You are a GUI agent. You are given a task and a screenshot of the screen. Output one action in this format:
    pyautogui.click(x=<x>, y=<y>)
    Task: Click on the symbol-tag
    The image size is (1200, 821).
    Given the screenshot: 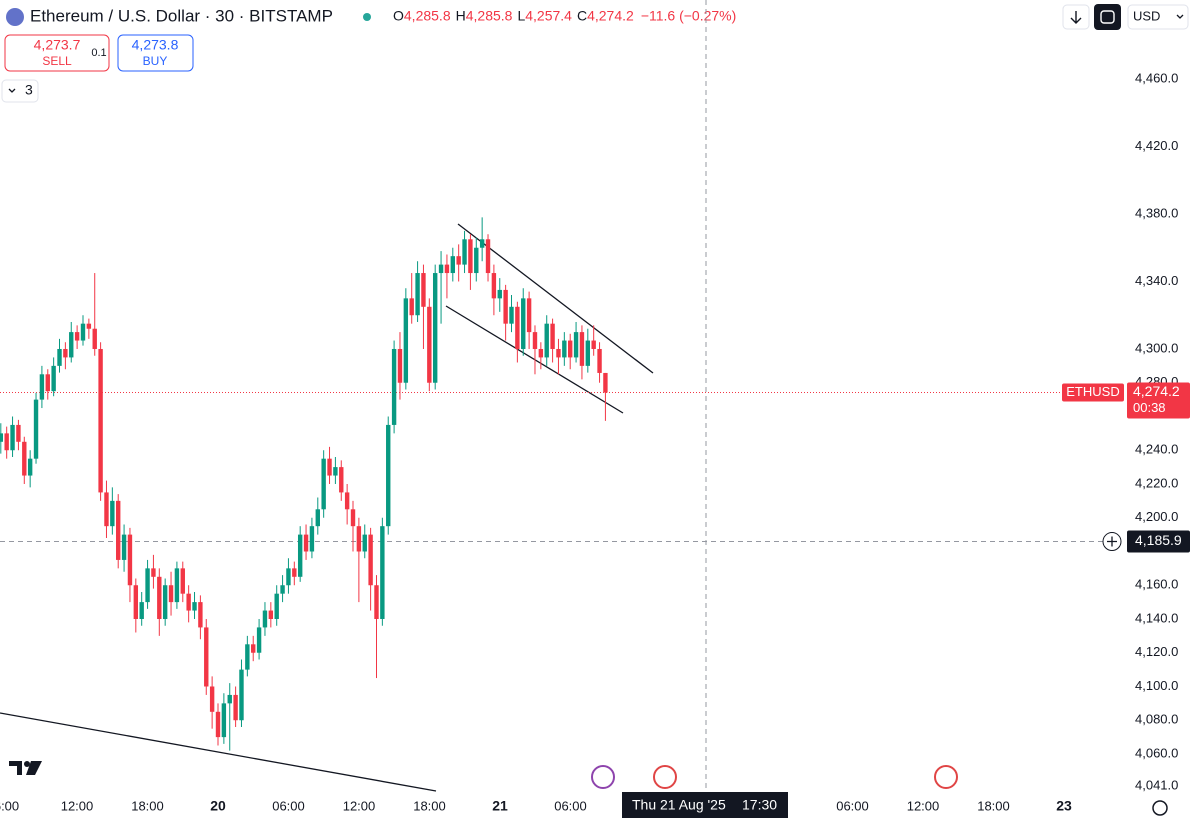 What is the action you would take?
    pyautogui.click(x=1093, y=392)
    